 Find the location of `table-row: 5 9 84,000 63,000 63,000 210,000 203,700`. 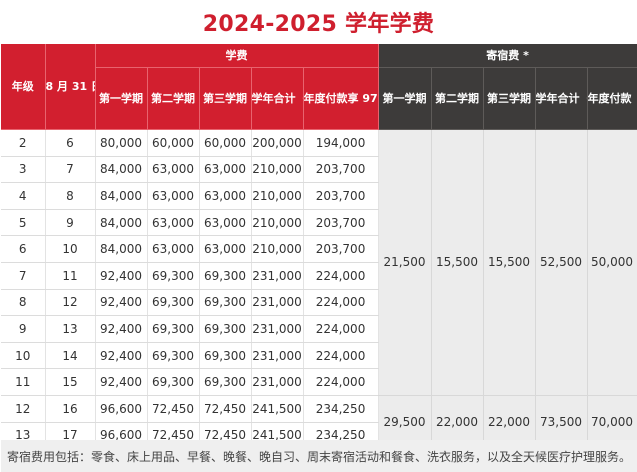

table-row: 5 9 84,000 63,000 63,000 210,000 203,700 is located at coordinates (319, 223).